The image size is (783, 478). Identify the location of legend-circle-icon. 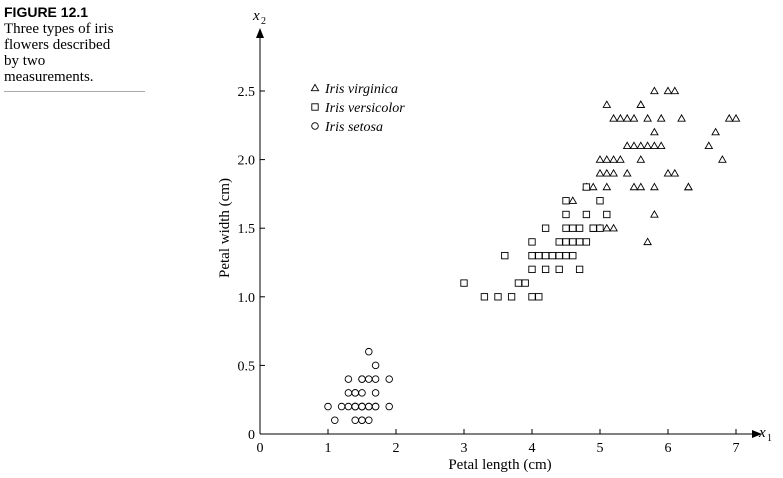
(315, 126).